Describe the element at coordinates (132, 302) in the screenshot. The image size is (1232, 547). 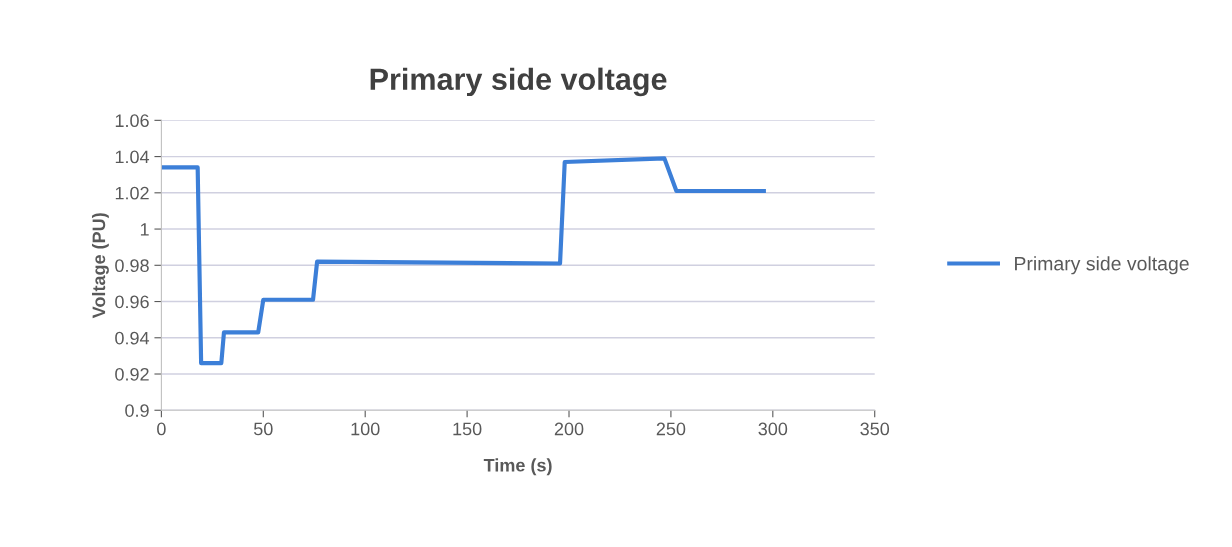
I see `y-tick-label: 0.96` at that location.